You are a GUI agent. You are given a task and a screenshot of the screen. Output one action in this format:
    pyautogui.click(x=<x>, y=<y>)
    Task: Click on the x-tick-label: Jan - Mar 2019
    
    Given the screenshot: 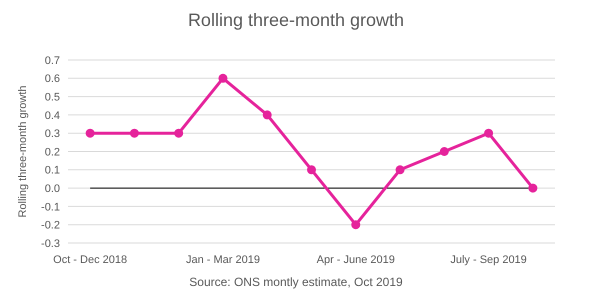 What is the action you would take?
    pyautogui.click(x=223, y=260)
    